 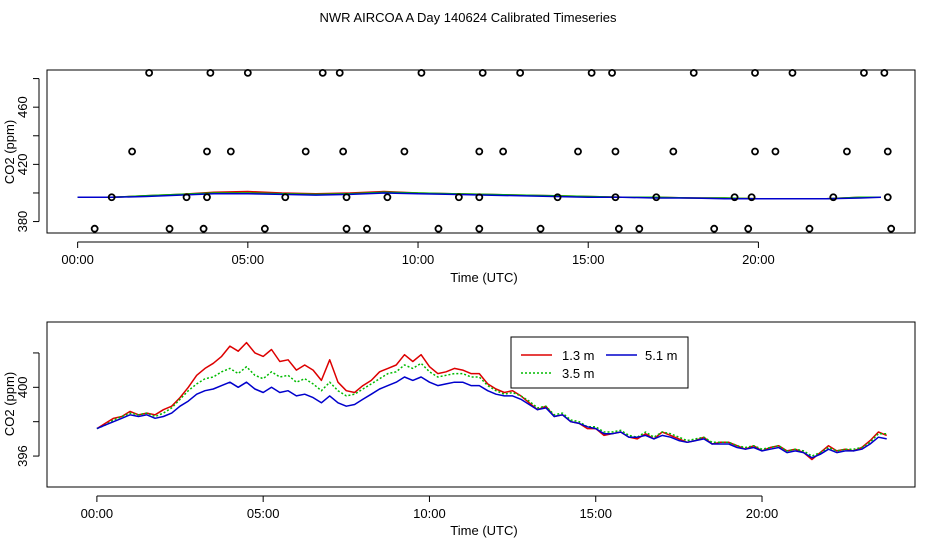 I want to click on legend-box, so click(x=599, y=362).